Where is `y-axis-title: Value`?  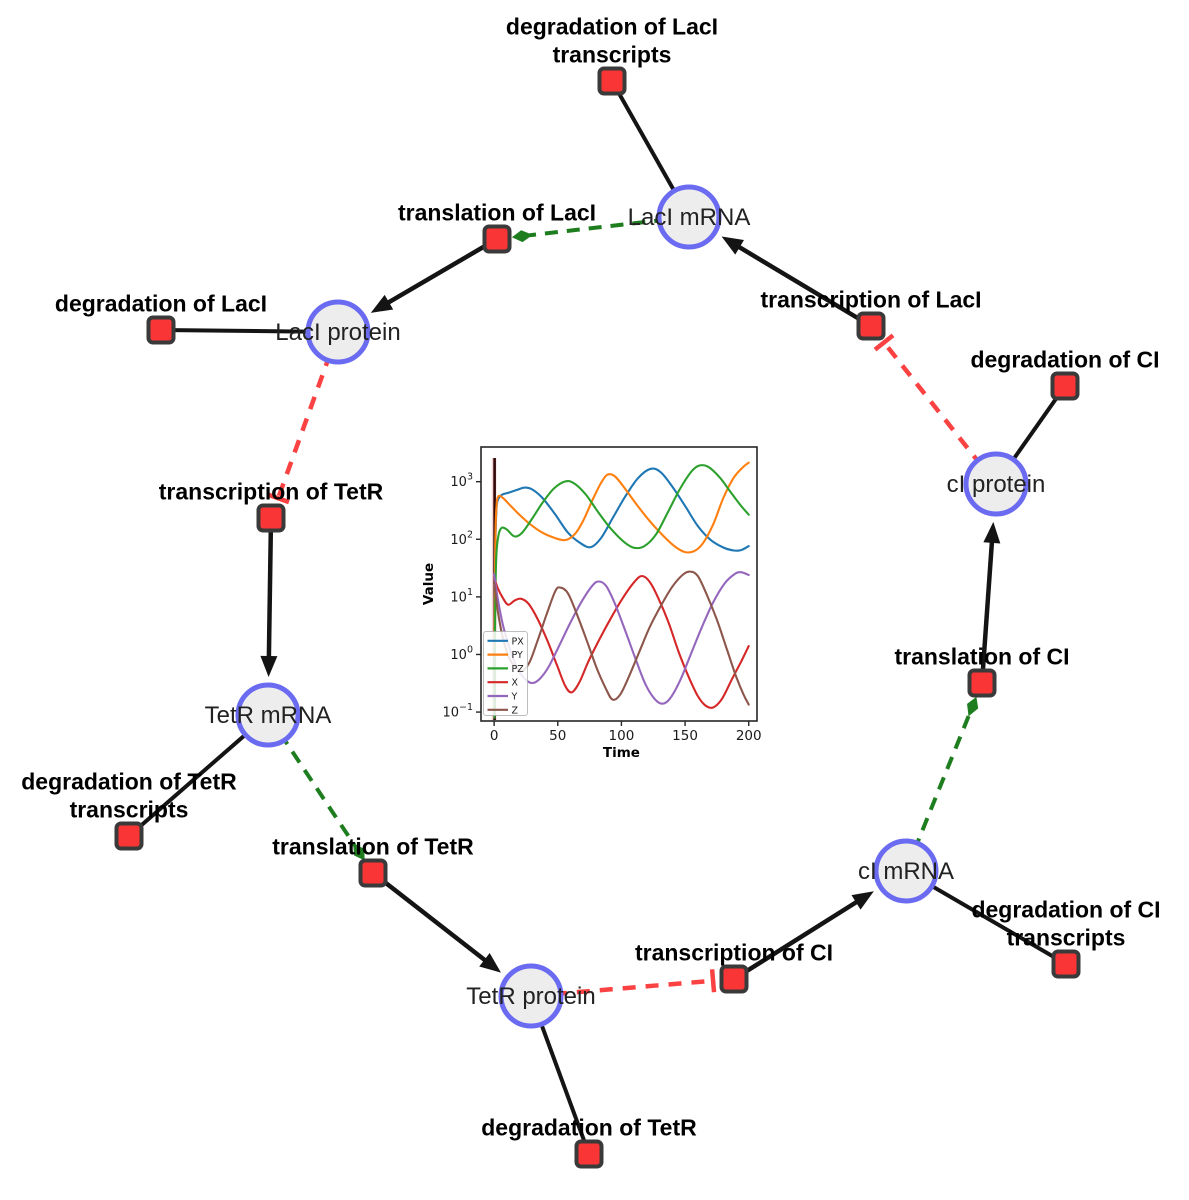
y-axis-title: Value is located at coordinates (429, 584).